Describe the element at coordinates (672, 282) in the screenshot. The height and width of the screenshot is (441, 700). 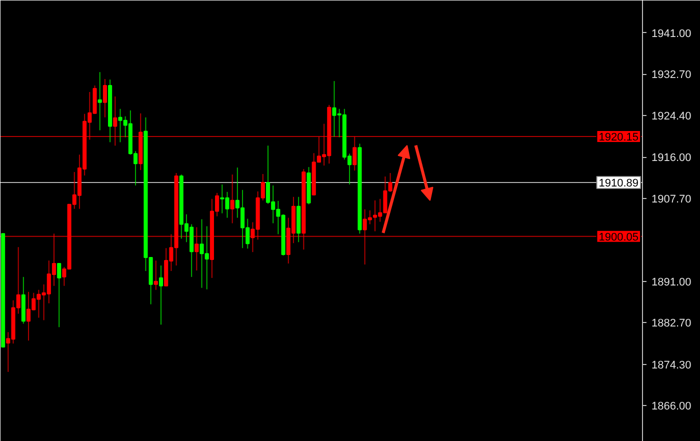
I see `y-tick-label: 1891.00` at that location.